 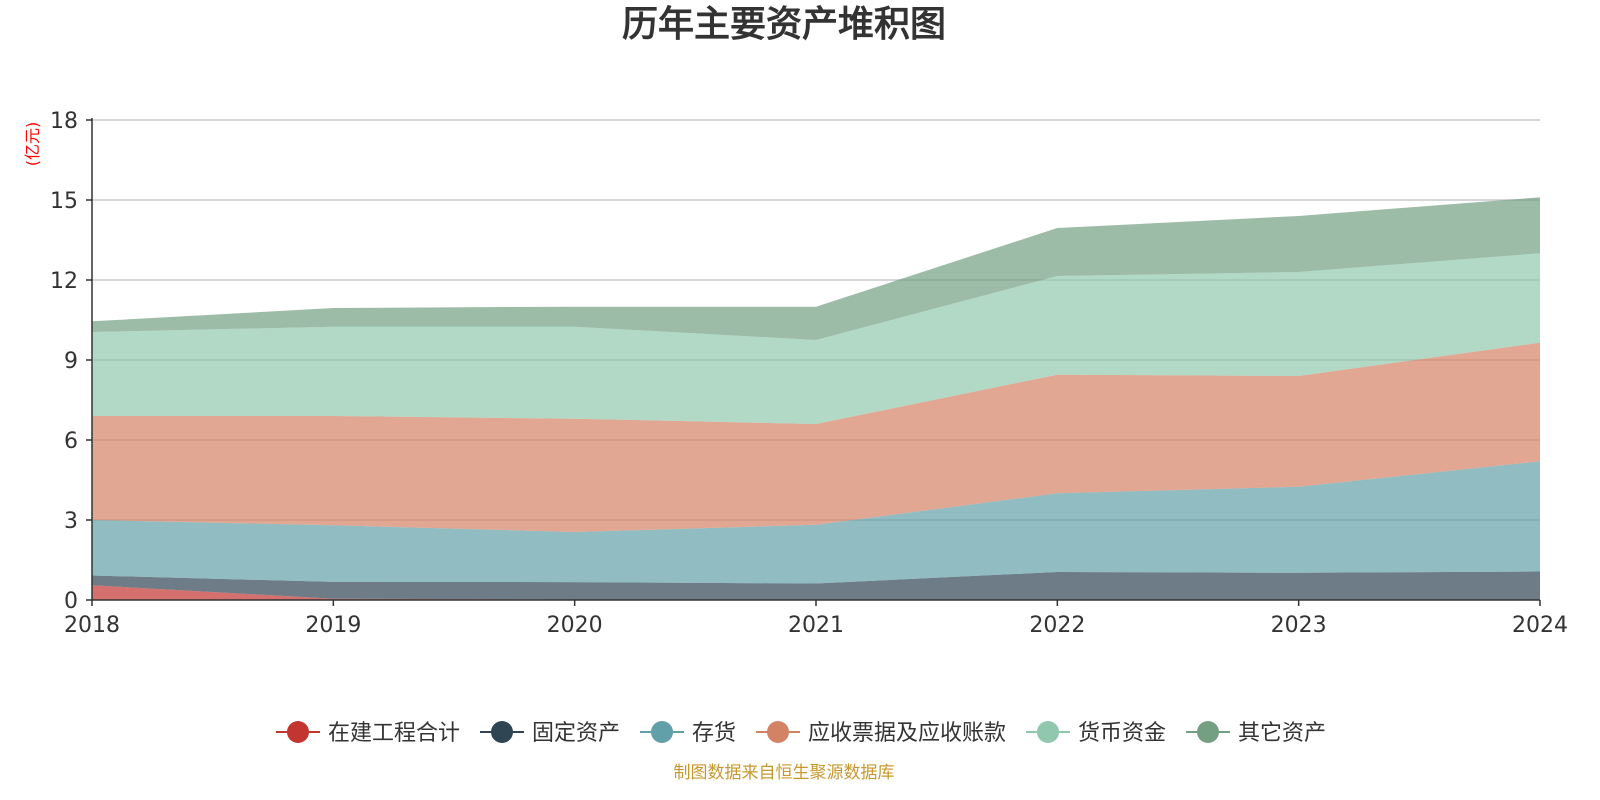 I want to click on y-tick-label: 15, so click(x=64, y=201).